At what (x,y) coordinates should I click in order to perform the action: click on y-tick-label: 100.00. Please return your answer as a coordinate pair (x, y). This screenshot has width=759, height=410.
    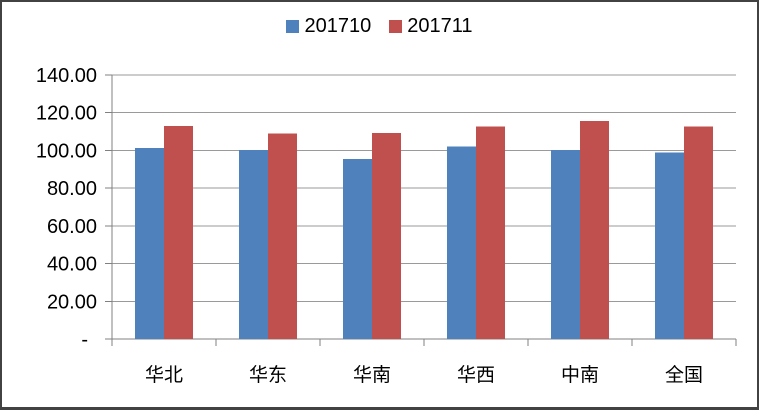
    Looking at the image, I should click on (66, 151).